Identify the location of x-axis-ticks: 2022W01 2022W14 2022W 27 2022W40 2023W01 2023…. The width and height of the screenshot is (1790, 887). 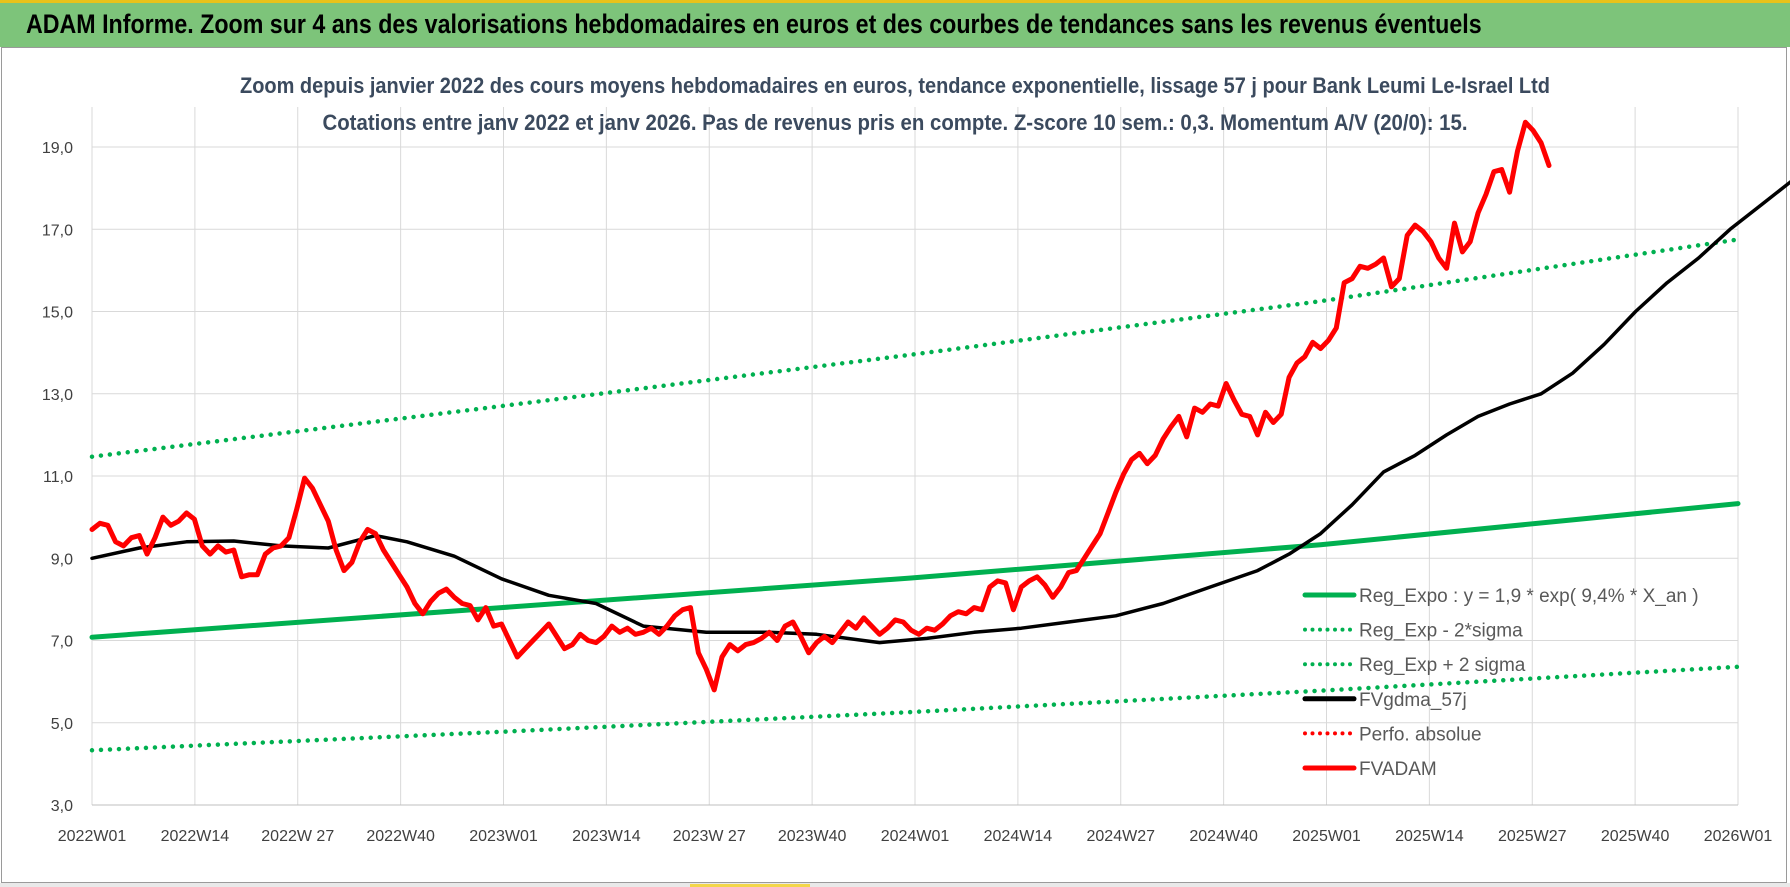
(915, 836).